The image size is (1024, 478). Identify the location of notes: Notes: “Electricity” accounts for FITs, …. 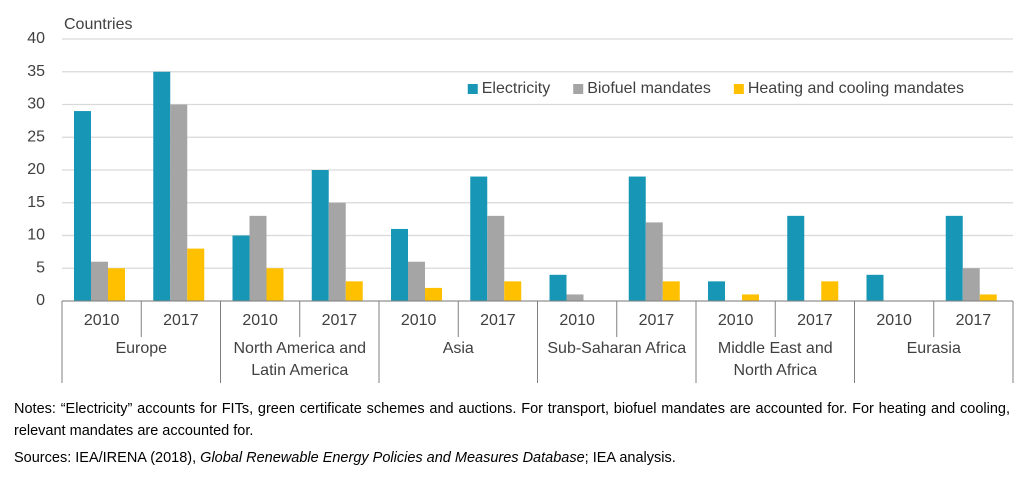
(512, 420).